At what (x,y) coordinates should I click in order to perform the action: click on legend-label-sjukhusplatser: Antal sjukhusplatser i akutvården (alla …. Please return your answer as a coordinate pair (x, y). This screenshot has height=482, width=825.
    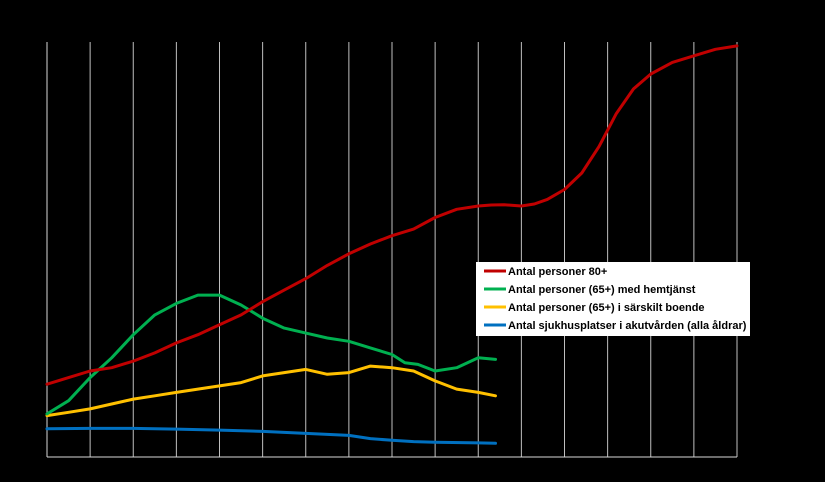
    Looking at the image, I should click on (627, 326).